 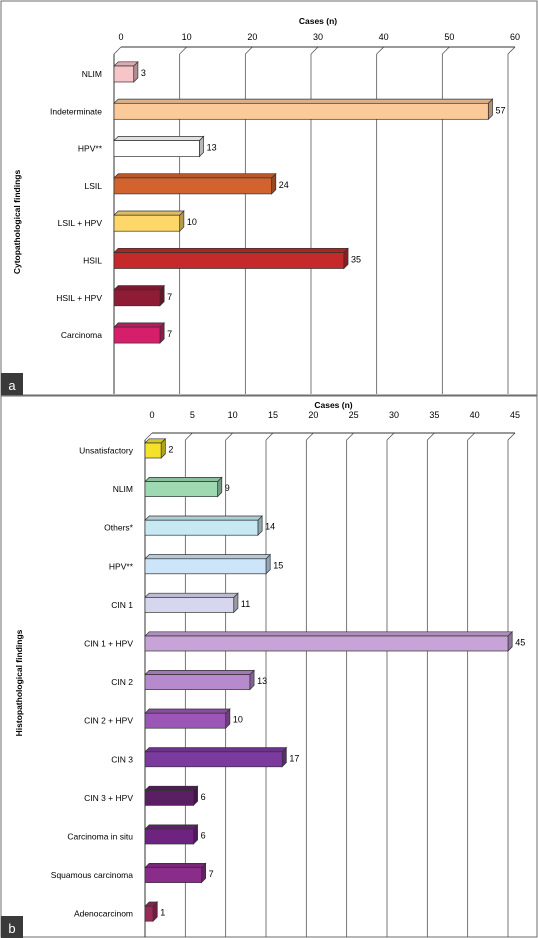 I want to click on value-label: 15, so click(x=278, y=565).